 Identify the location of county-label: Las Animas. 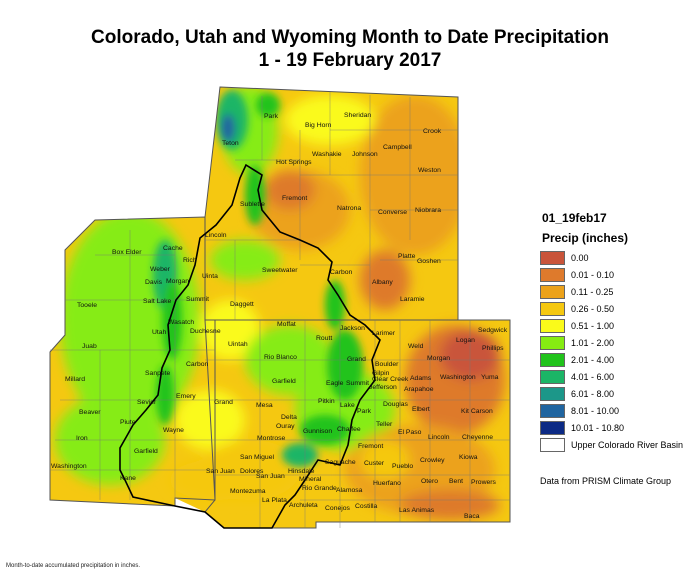
(417, 510).